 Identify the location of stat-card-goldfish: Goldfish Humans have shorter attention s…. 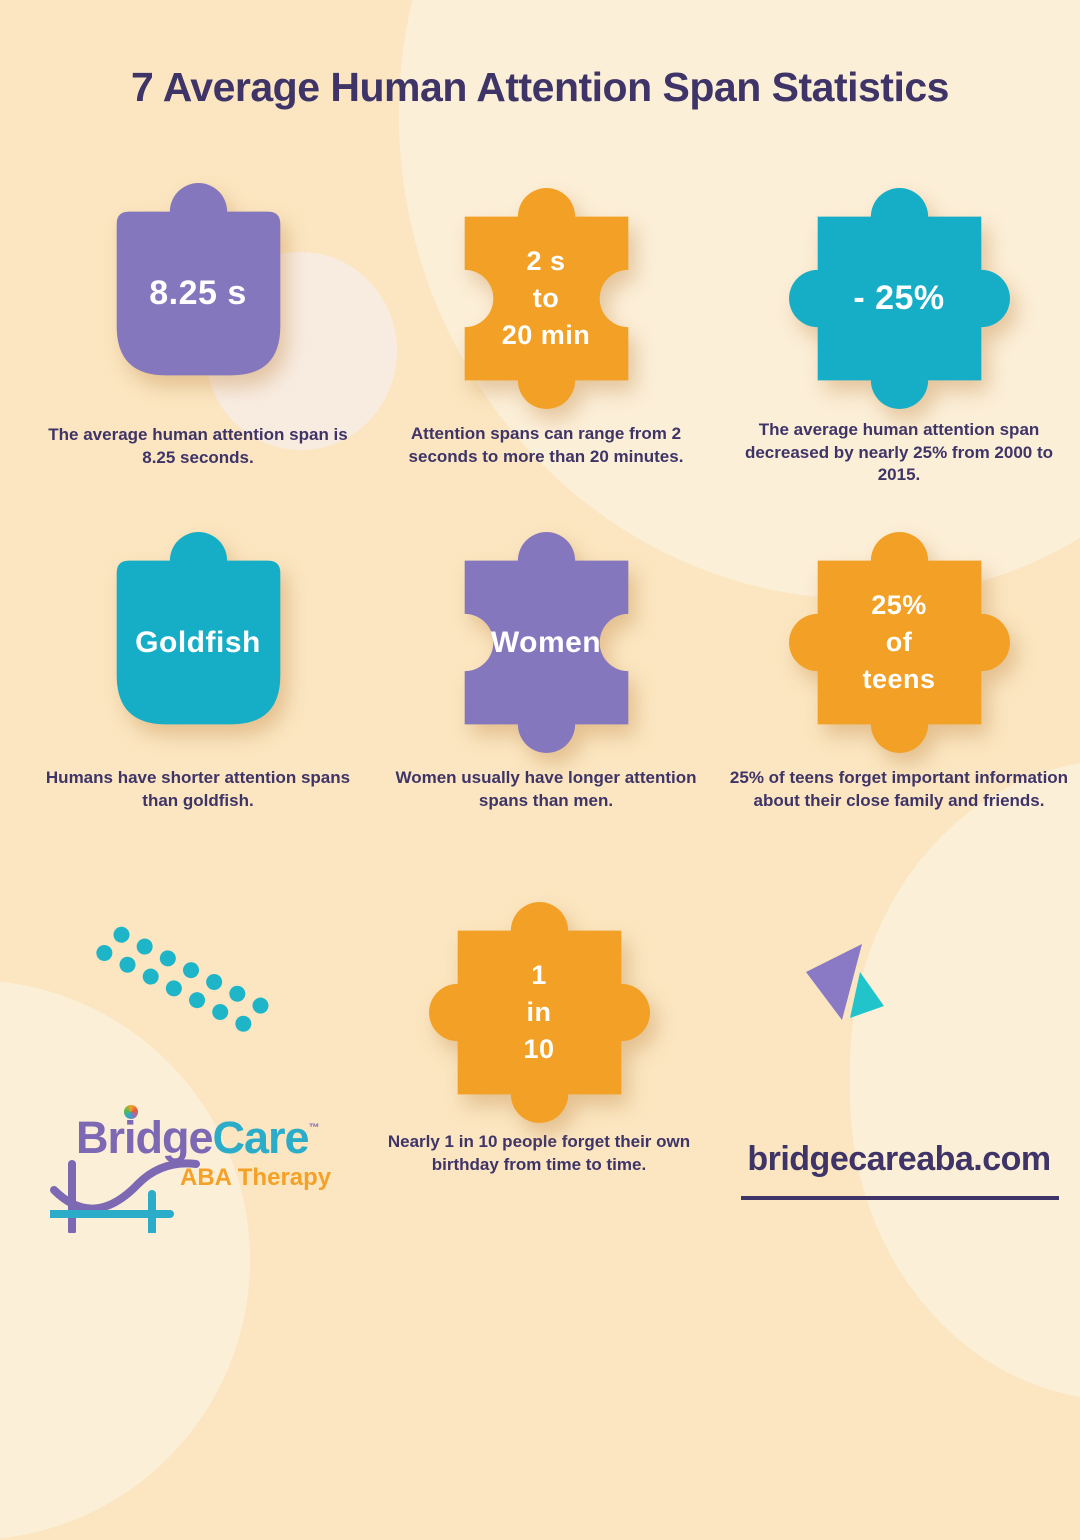
(198, 671).